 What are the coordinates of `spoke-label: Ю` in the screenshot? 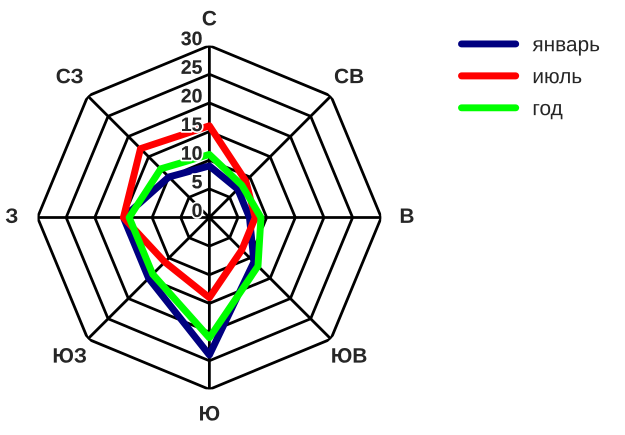 It's located at (210, 413).